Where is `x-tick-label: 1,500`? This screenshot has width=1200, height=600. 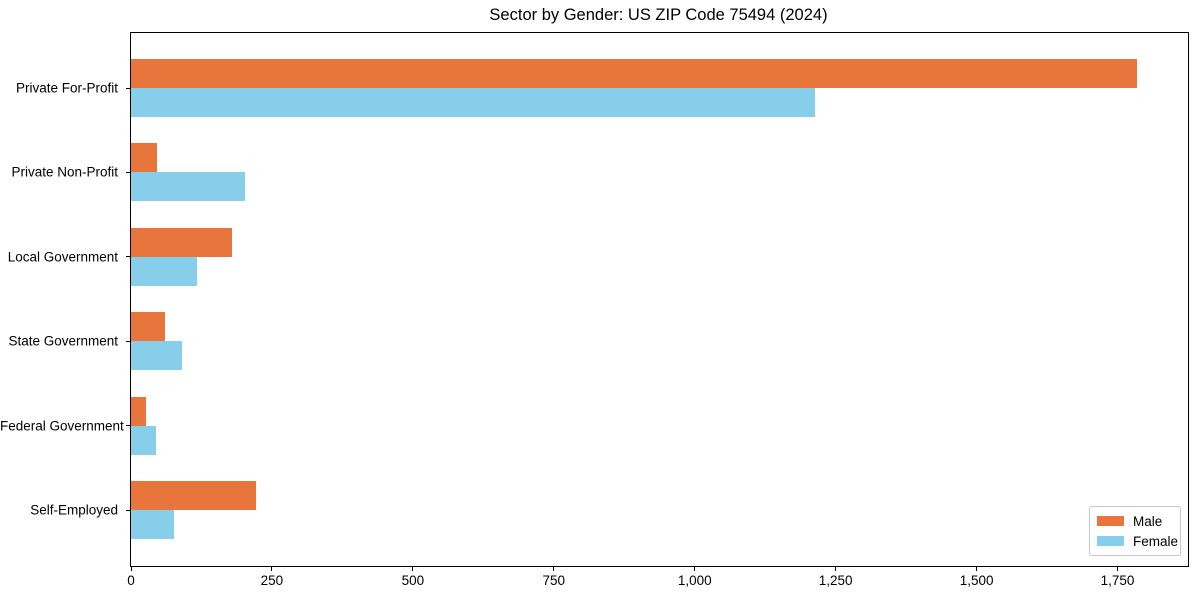
x-tick-label: 1,500 is located at coordinates (976, 580).